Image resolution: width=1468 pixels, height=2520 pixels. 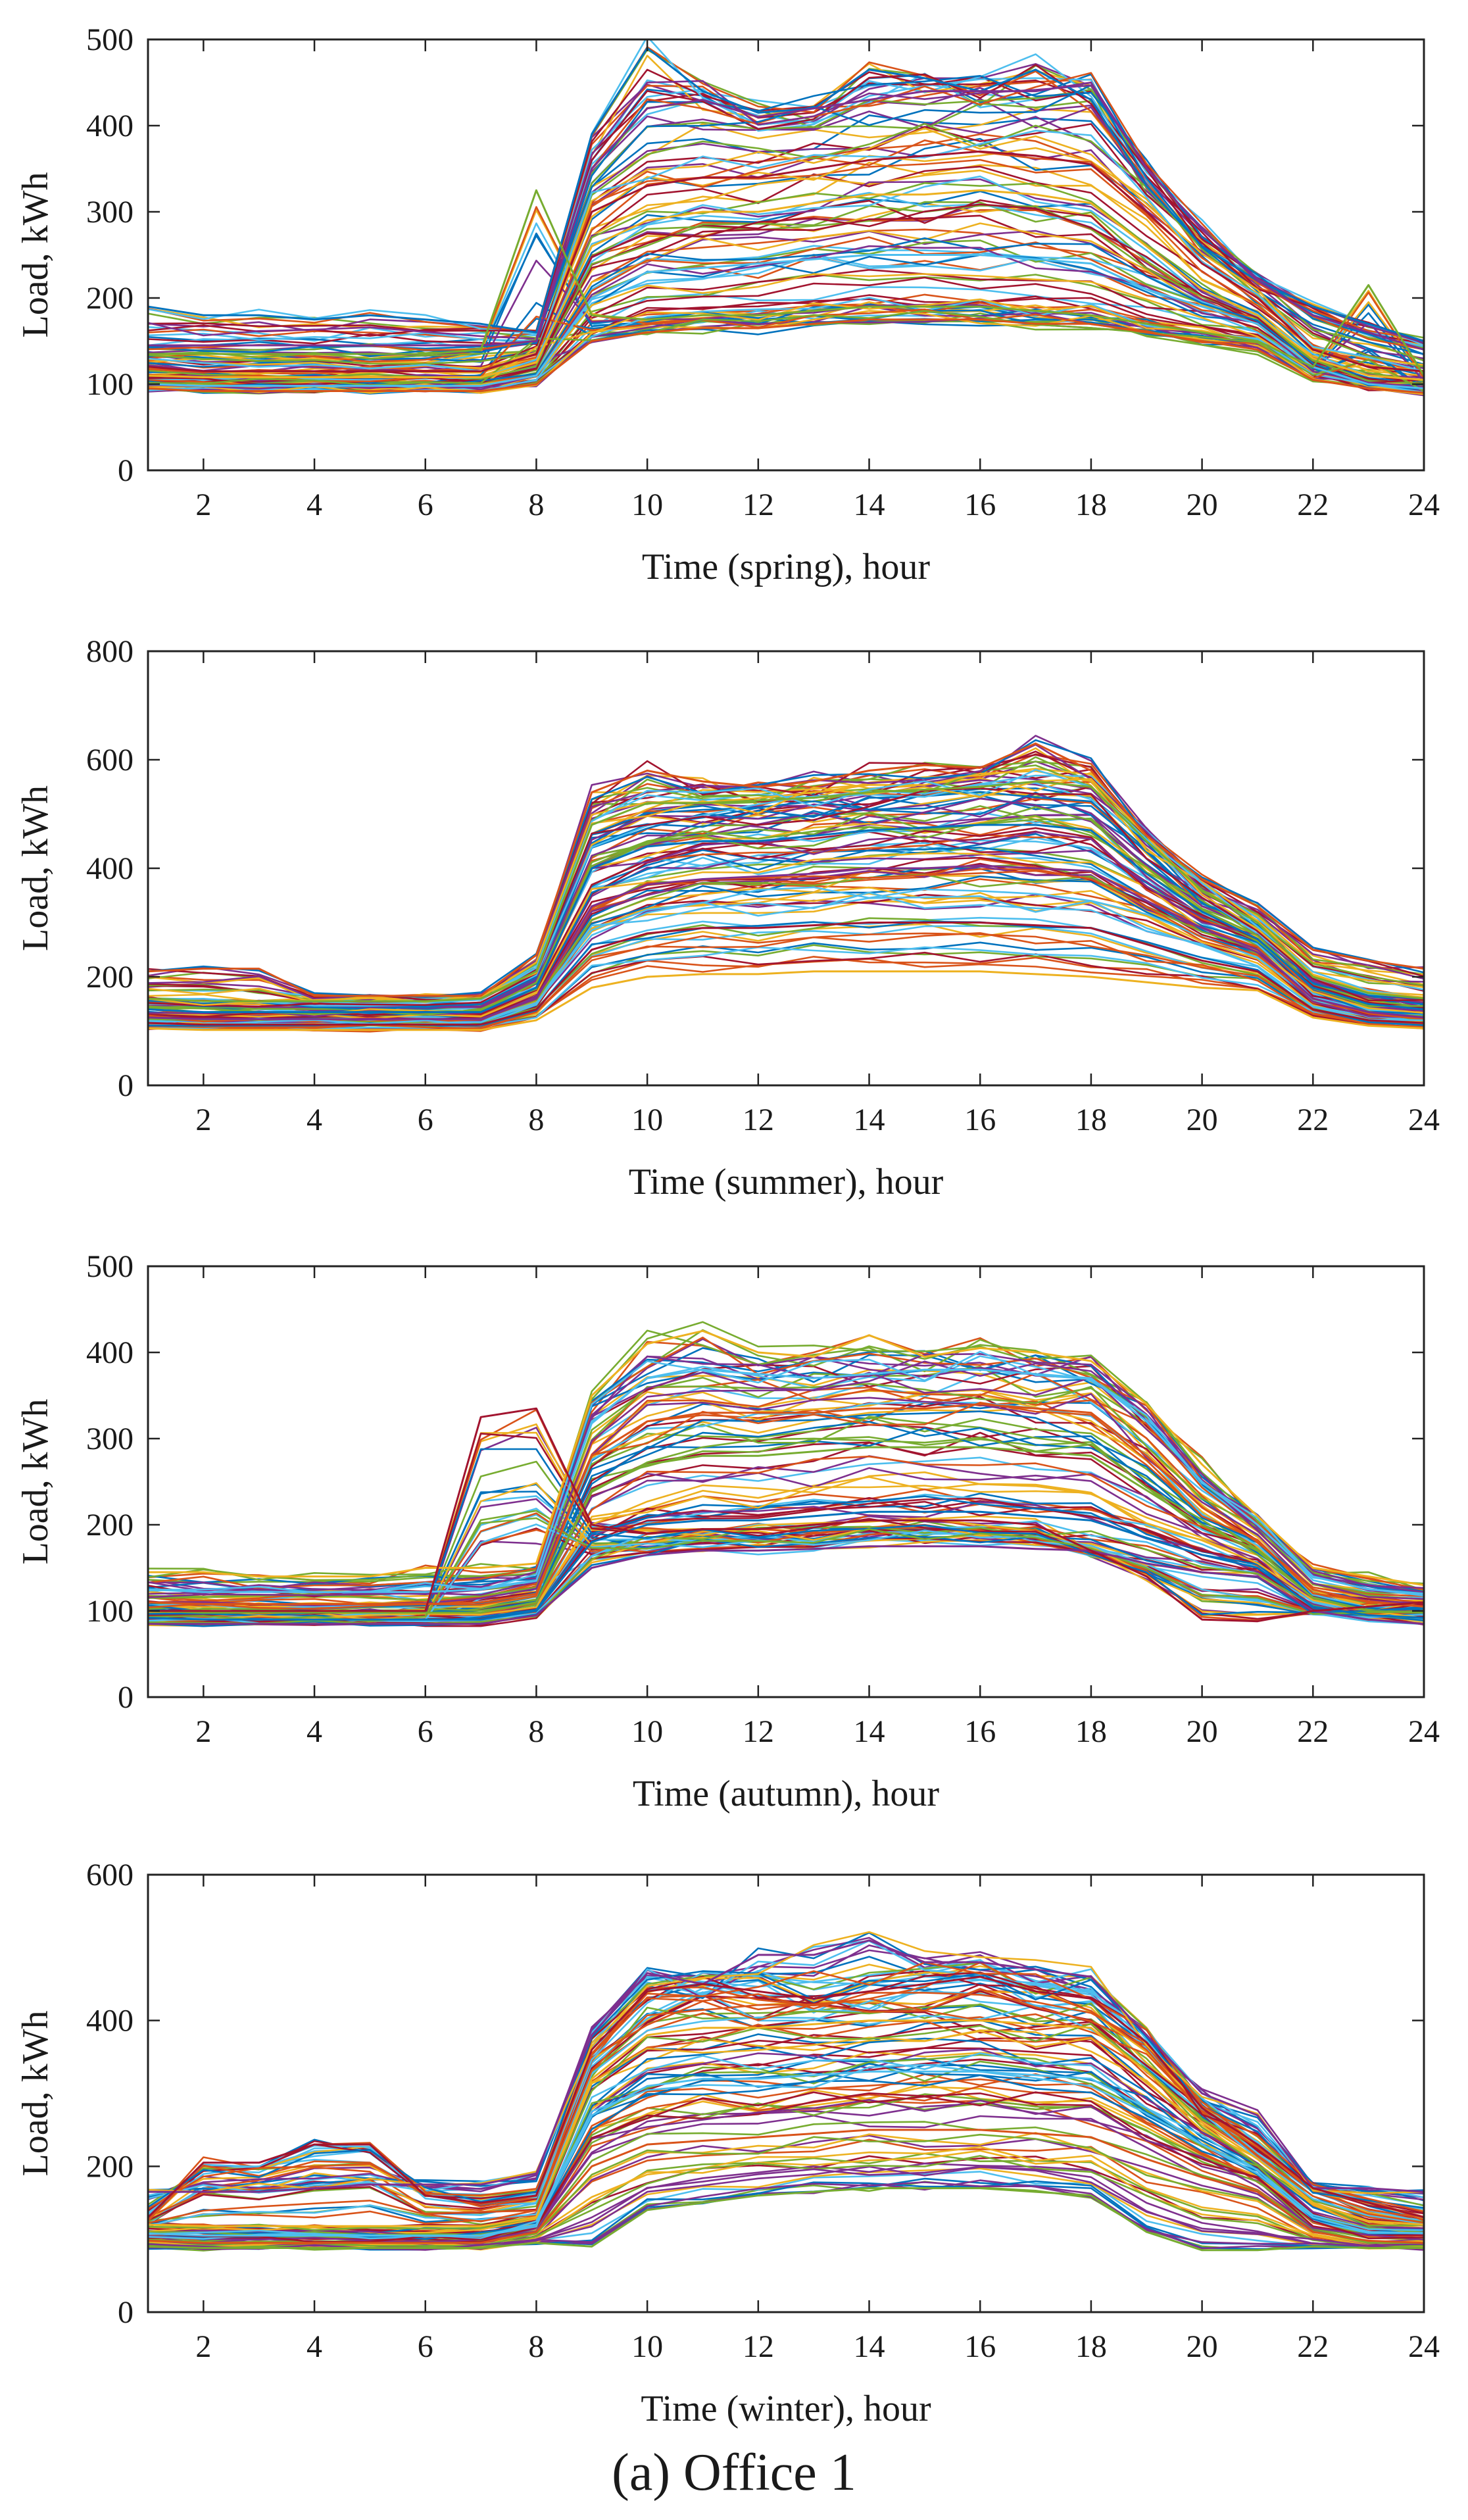 I want to click on panel-winter-x-tick-label: 4, so click(x=314, y=2346).